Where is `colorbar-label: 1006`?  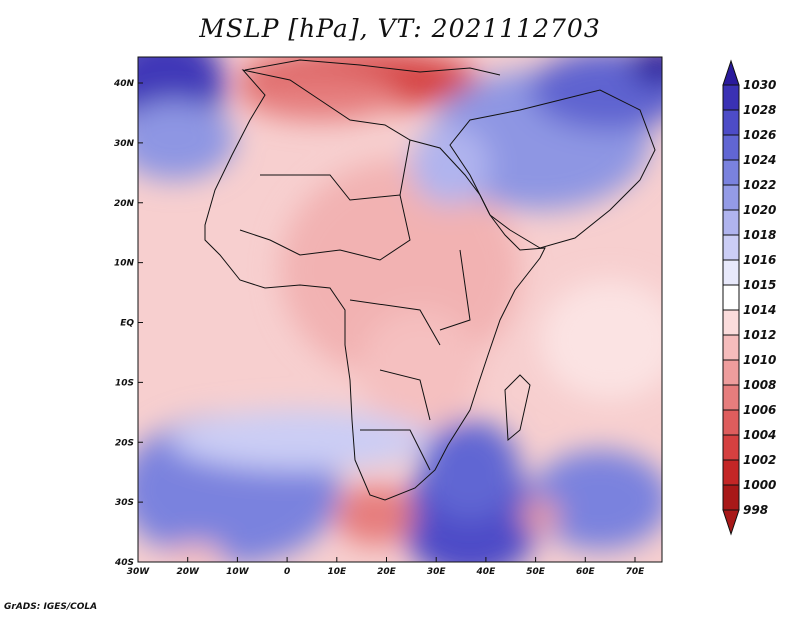
colorbar-label: 1006 is located at coordinates (759, 410).